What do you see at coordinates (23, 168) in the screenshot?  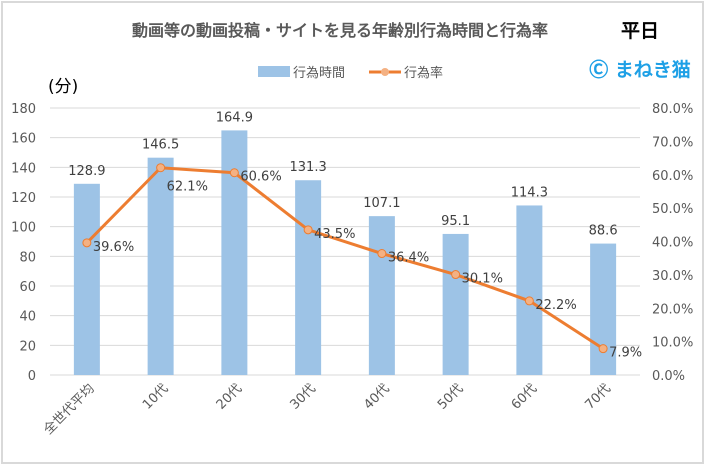 I see `left-tick-label: 140` at bounding box center [23, 168].